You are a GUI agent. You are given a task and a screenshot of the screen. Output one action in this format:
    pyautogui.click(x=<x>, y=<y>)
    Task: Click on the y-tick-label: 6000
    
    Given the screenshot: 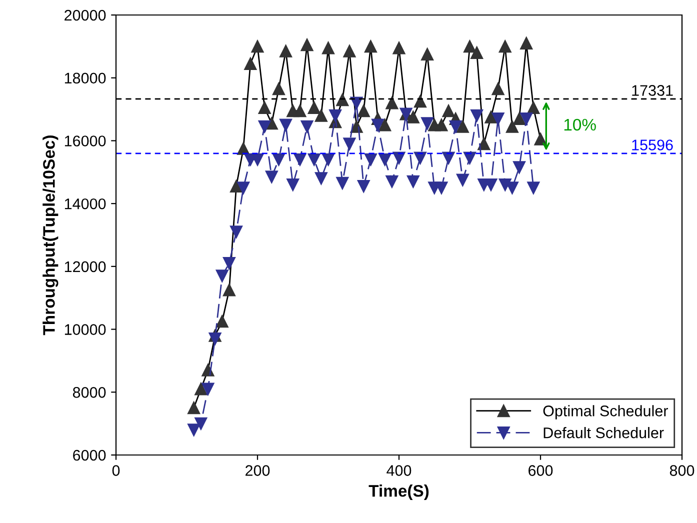 What is the action you would take?
    pyautogui.click(x=89, y=455)
    